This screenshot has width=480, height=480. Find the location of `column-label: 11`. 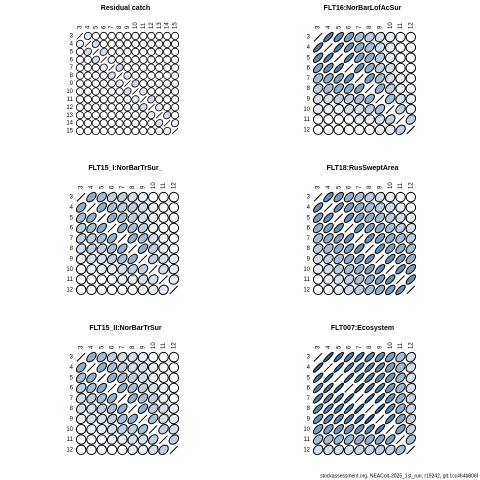

column-label: 11 is located at coordinates (144, 25).